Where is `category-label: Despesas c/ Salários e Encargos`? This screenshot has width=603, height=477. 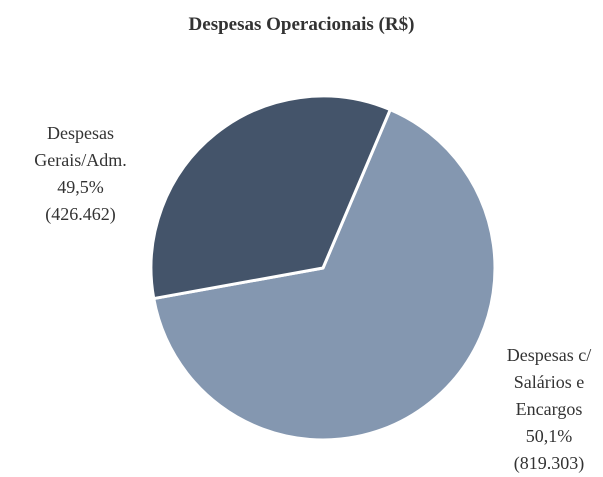 category-label: Despesas c/ Salários e Encargos is located at coordinates (549, 382).